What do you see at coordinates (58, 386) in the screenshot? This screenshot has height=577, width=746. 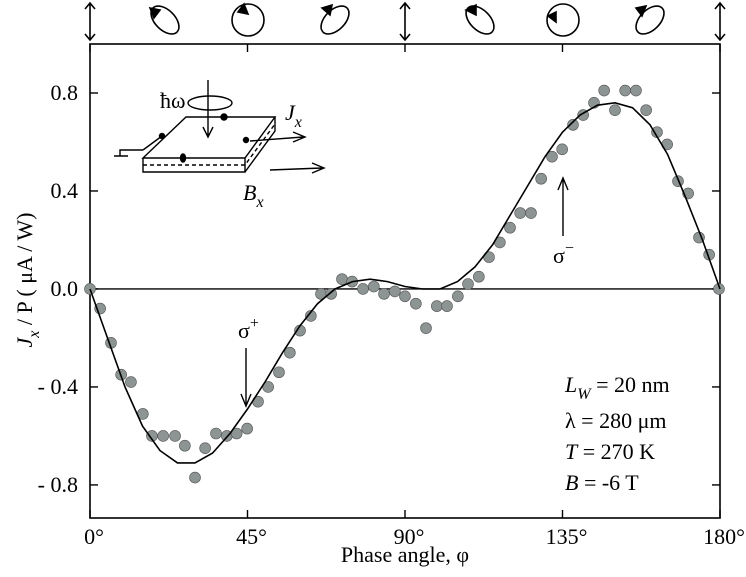 I see `y-tick-label: - 0.4` at bounding box center [58, 386].